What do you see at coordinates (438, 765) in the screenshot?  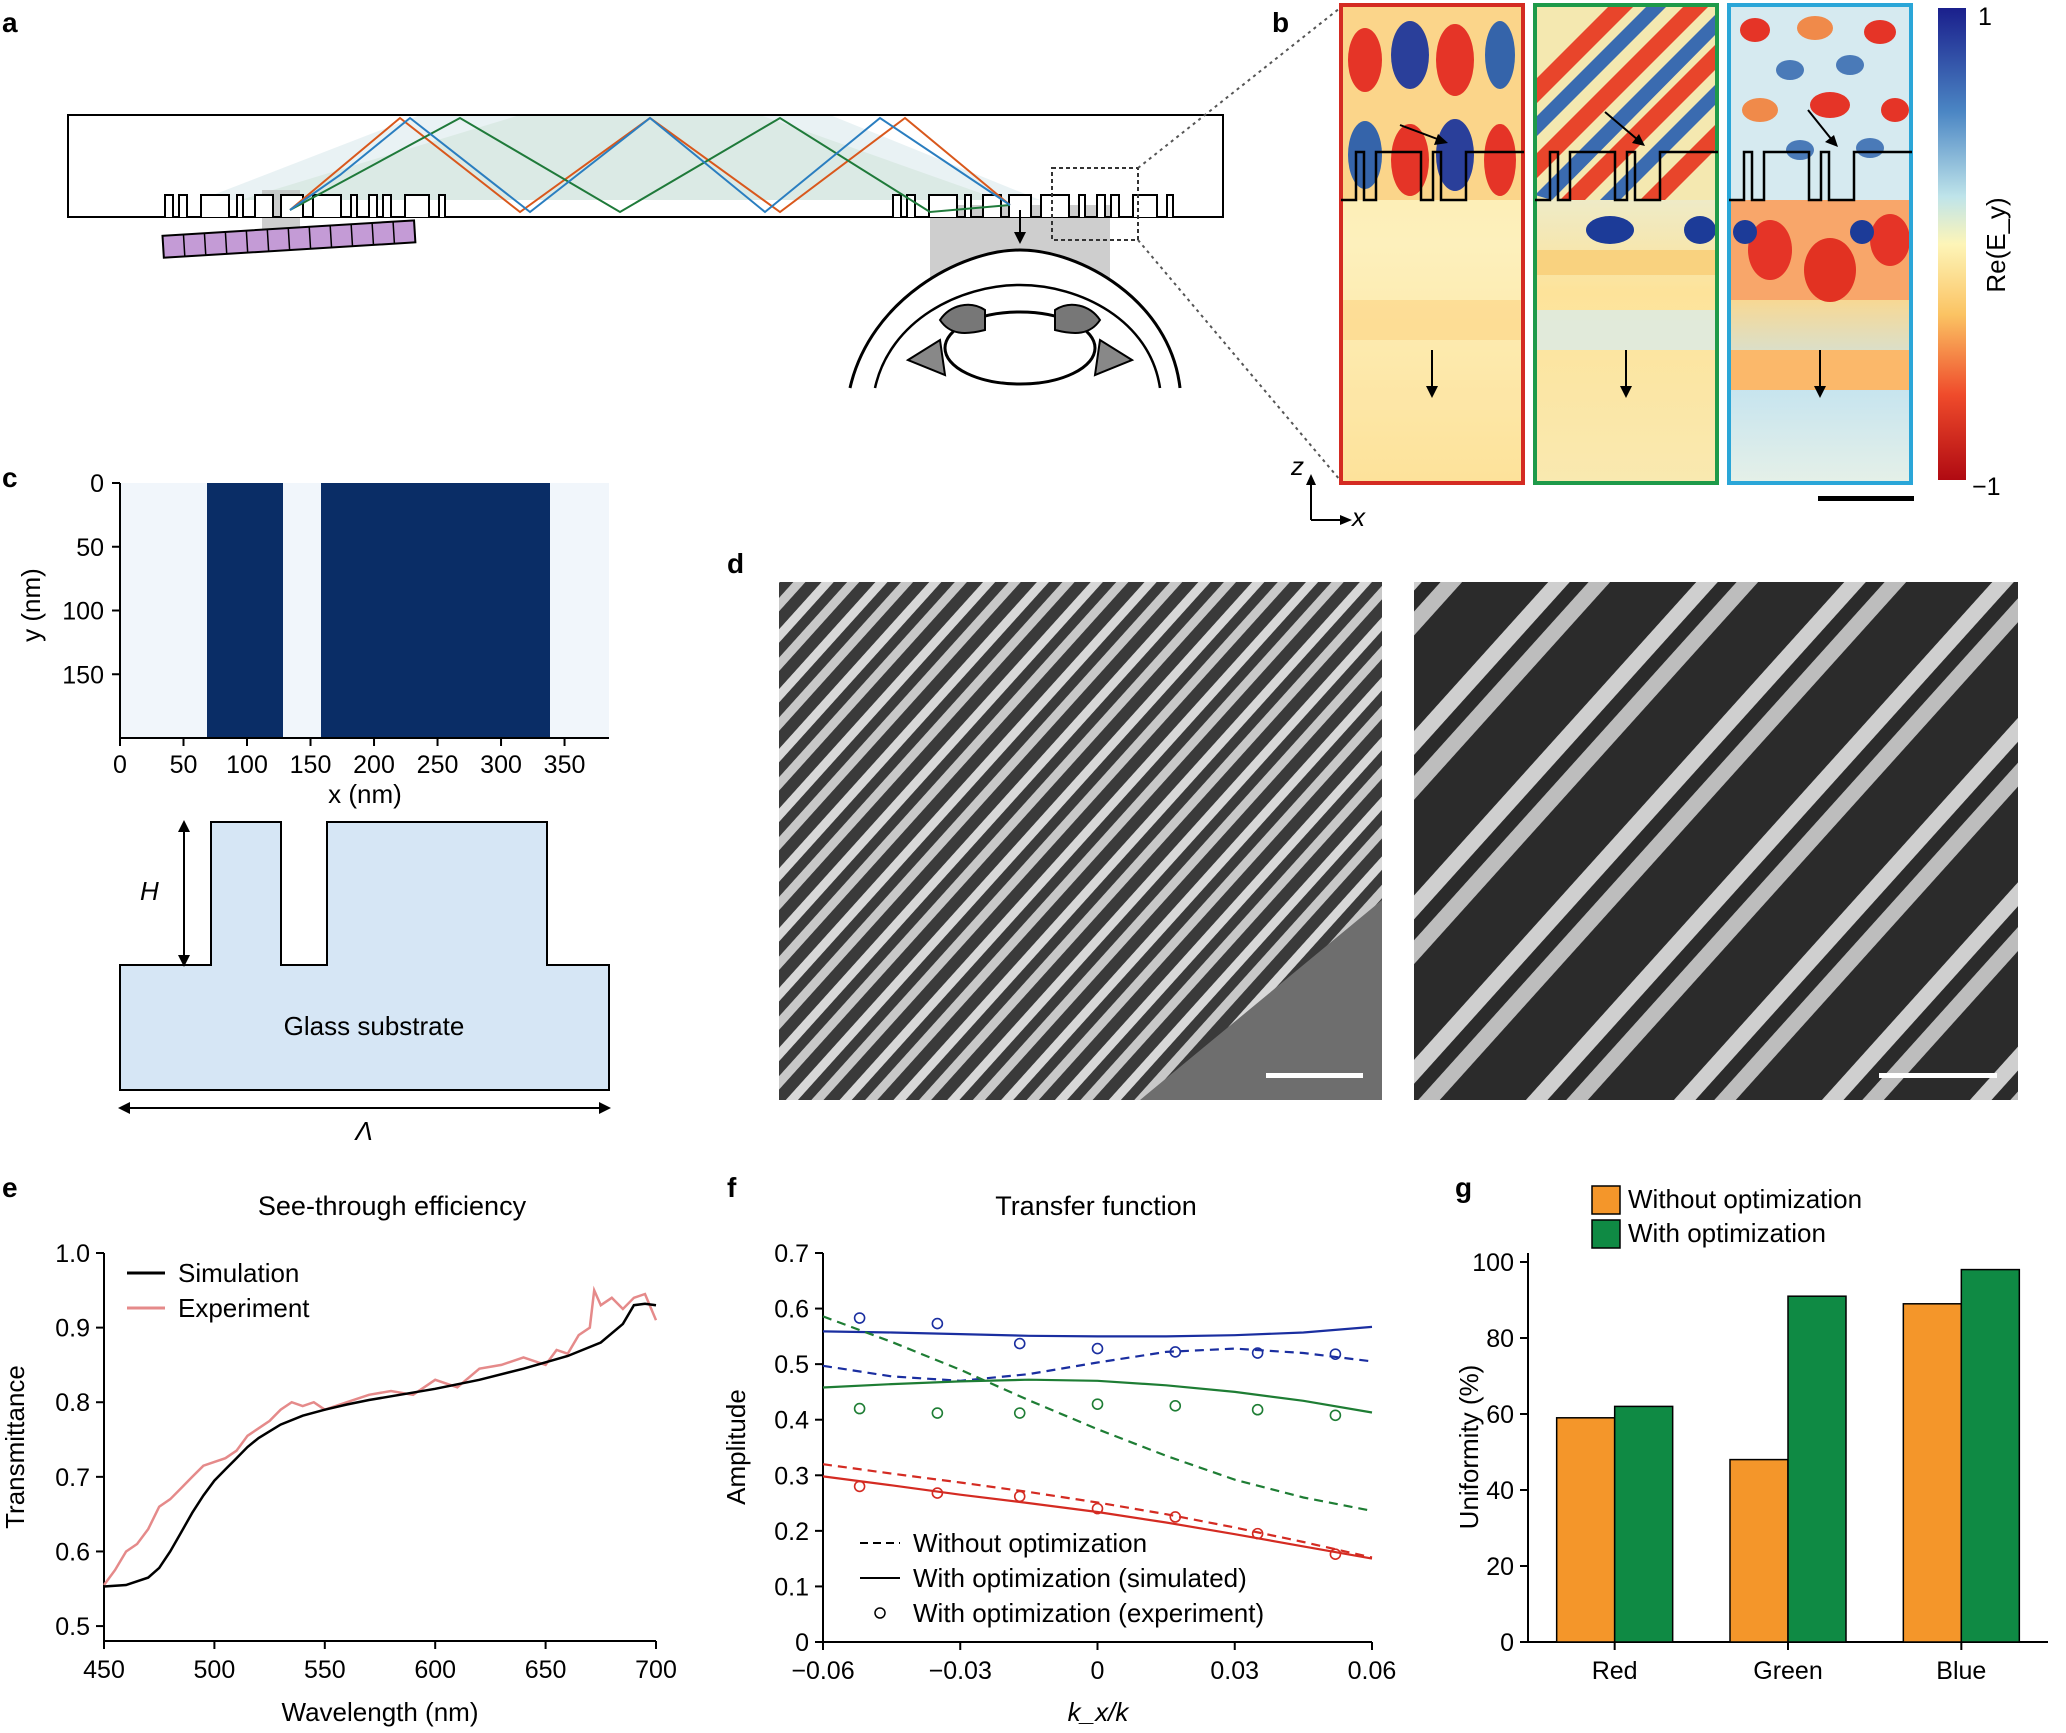 I see `x-tick-label: 250` at bounding box center [438, 765].